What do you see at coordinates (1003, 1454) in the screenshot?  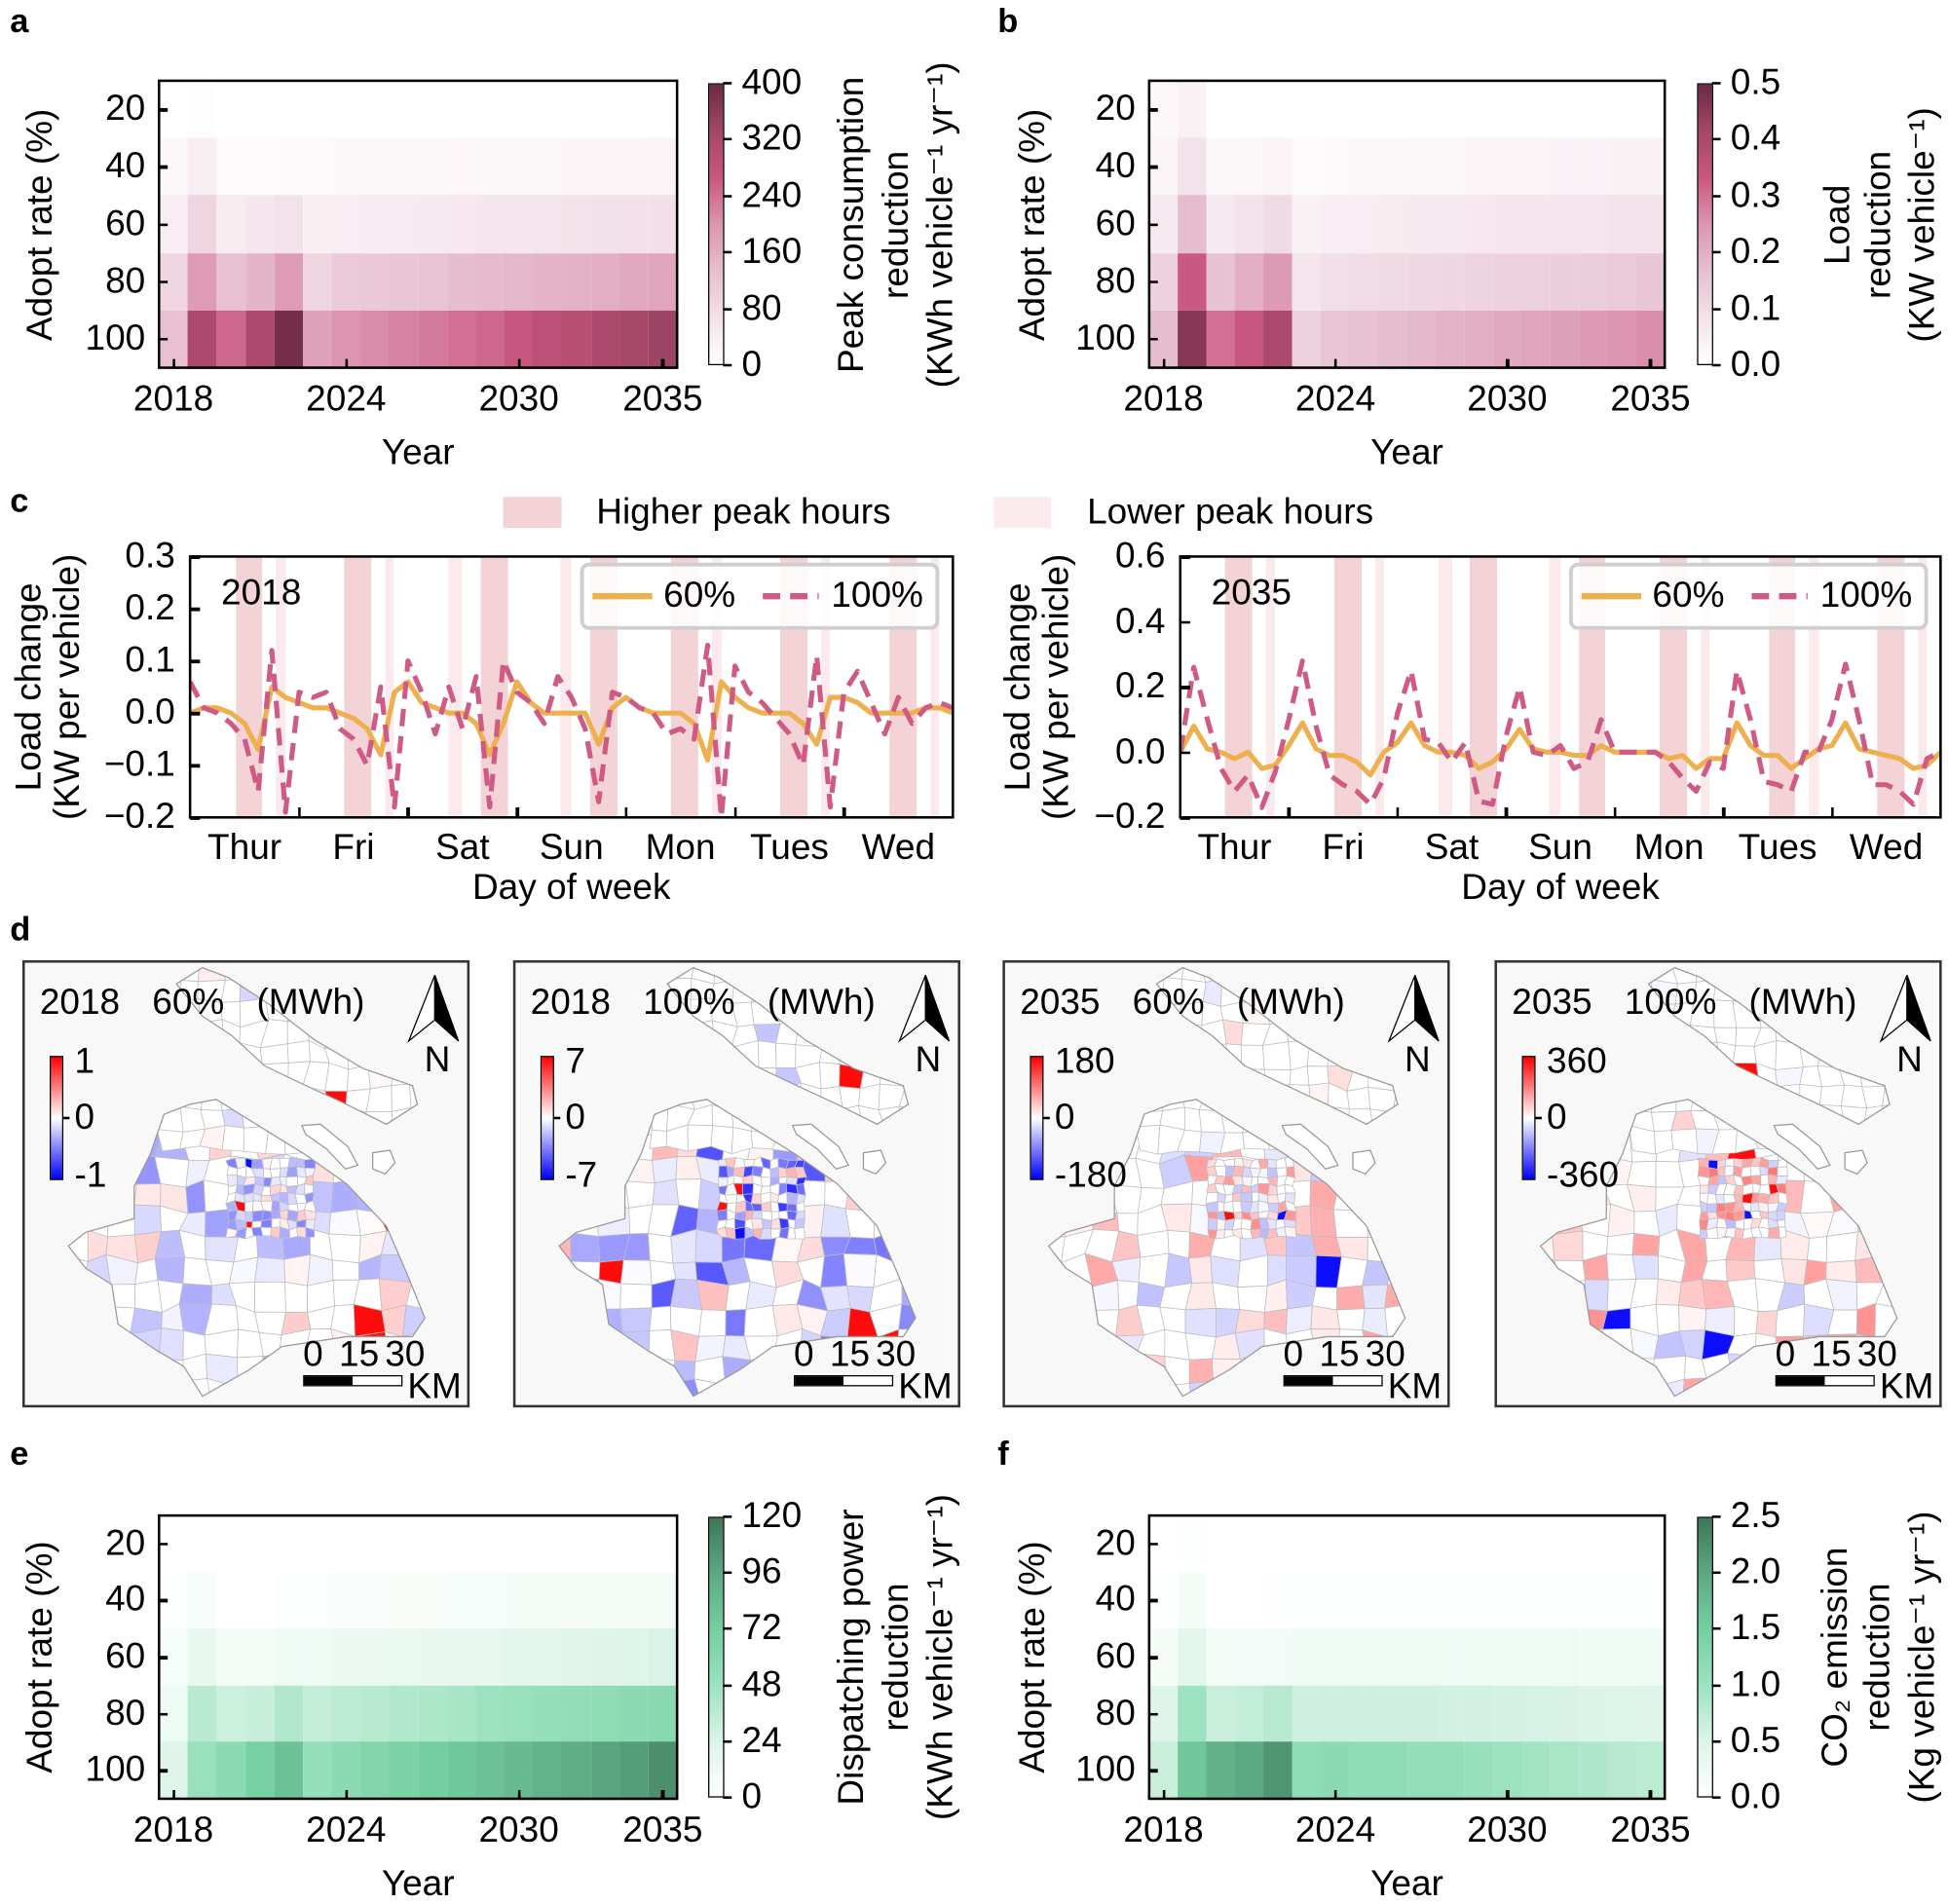 I see `panel-label-f: f` at bounding box center [1003, 1454].